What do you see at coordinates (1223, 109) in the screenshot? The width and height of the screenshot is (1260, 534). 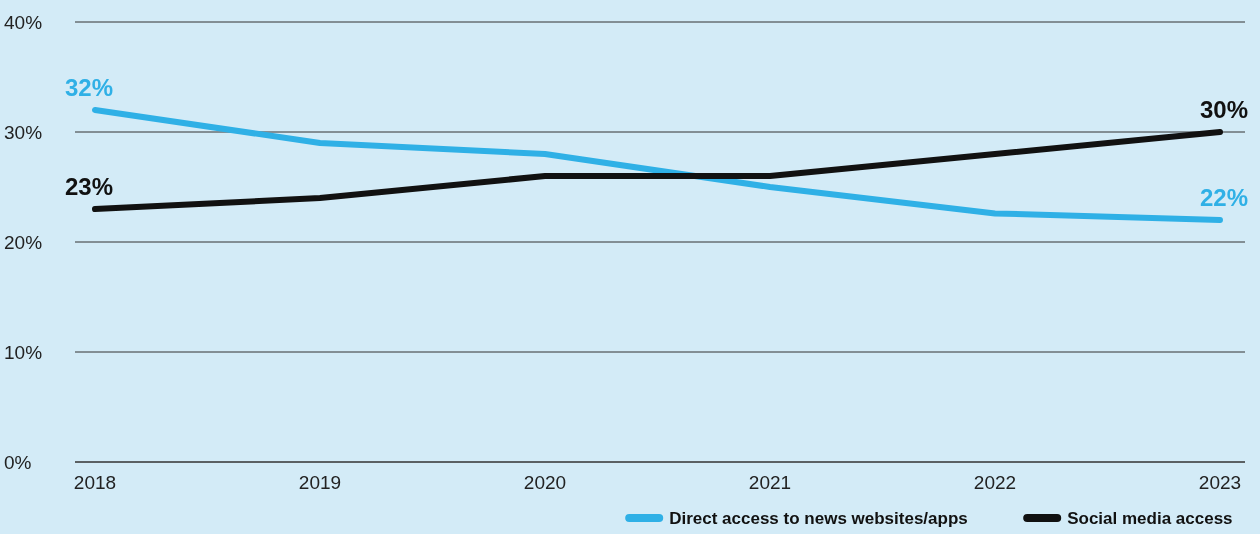 I see `data-label: 30%` at bounding box center [1223, 109].